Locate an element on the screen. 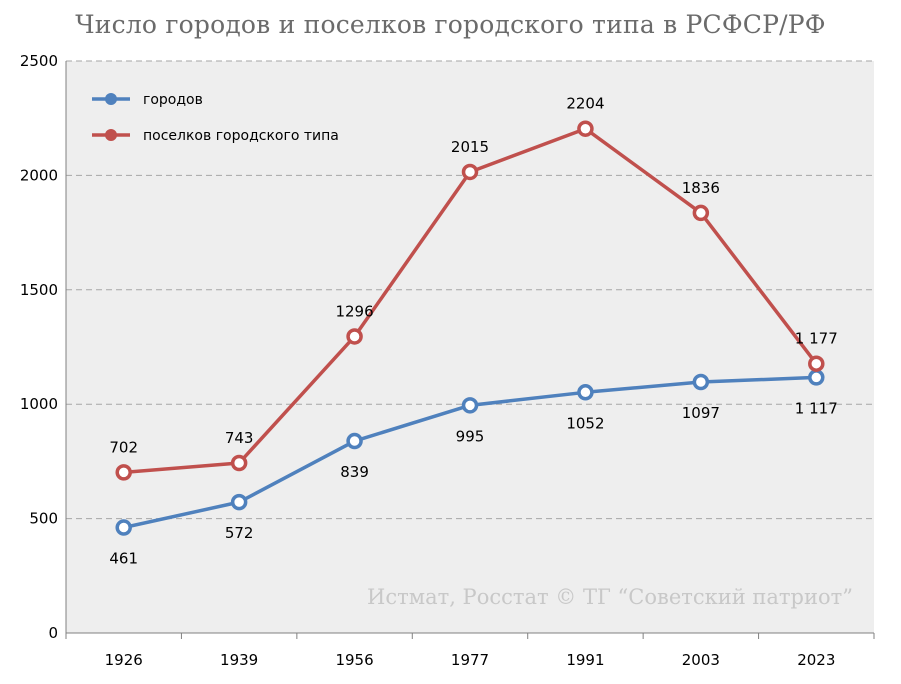  data-label: 1836 is located at coordinates (701, 188).